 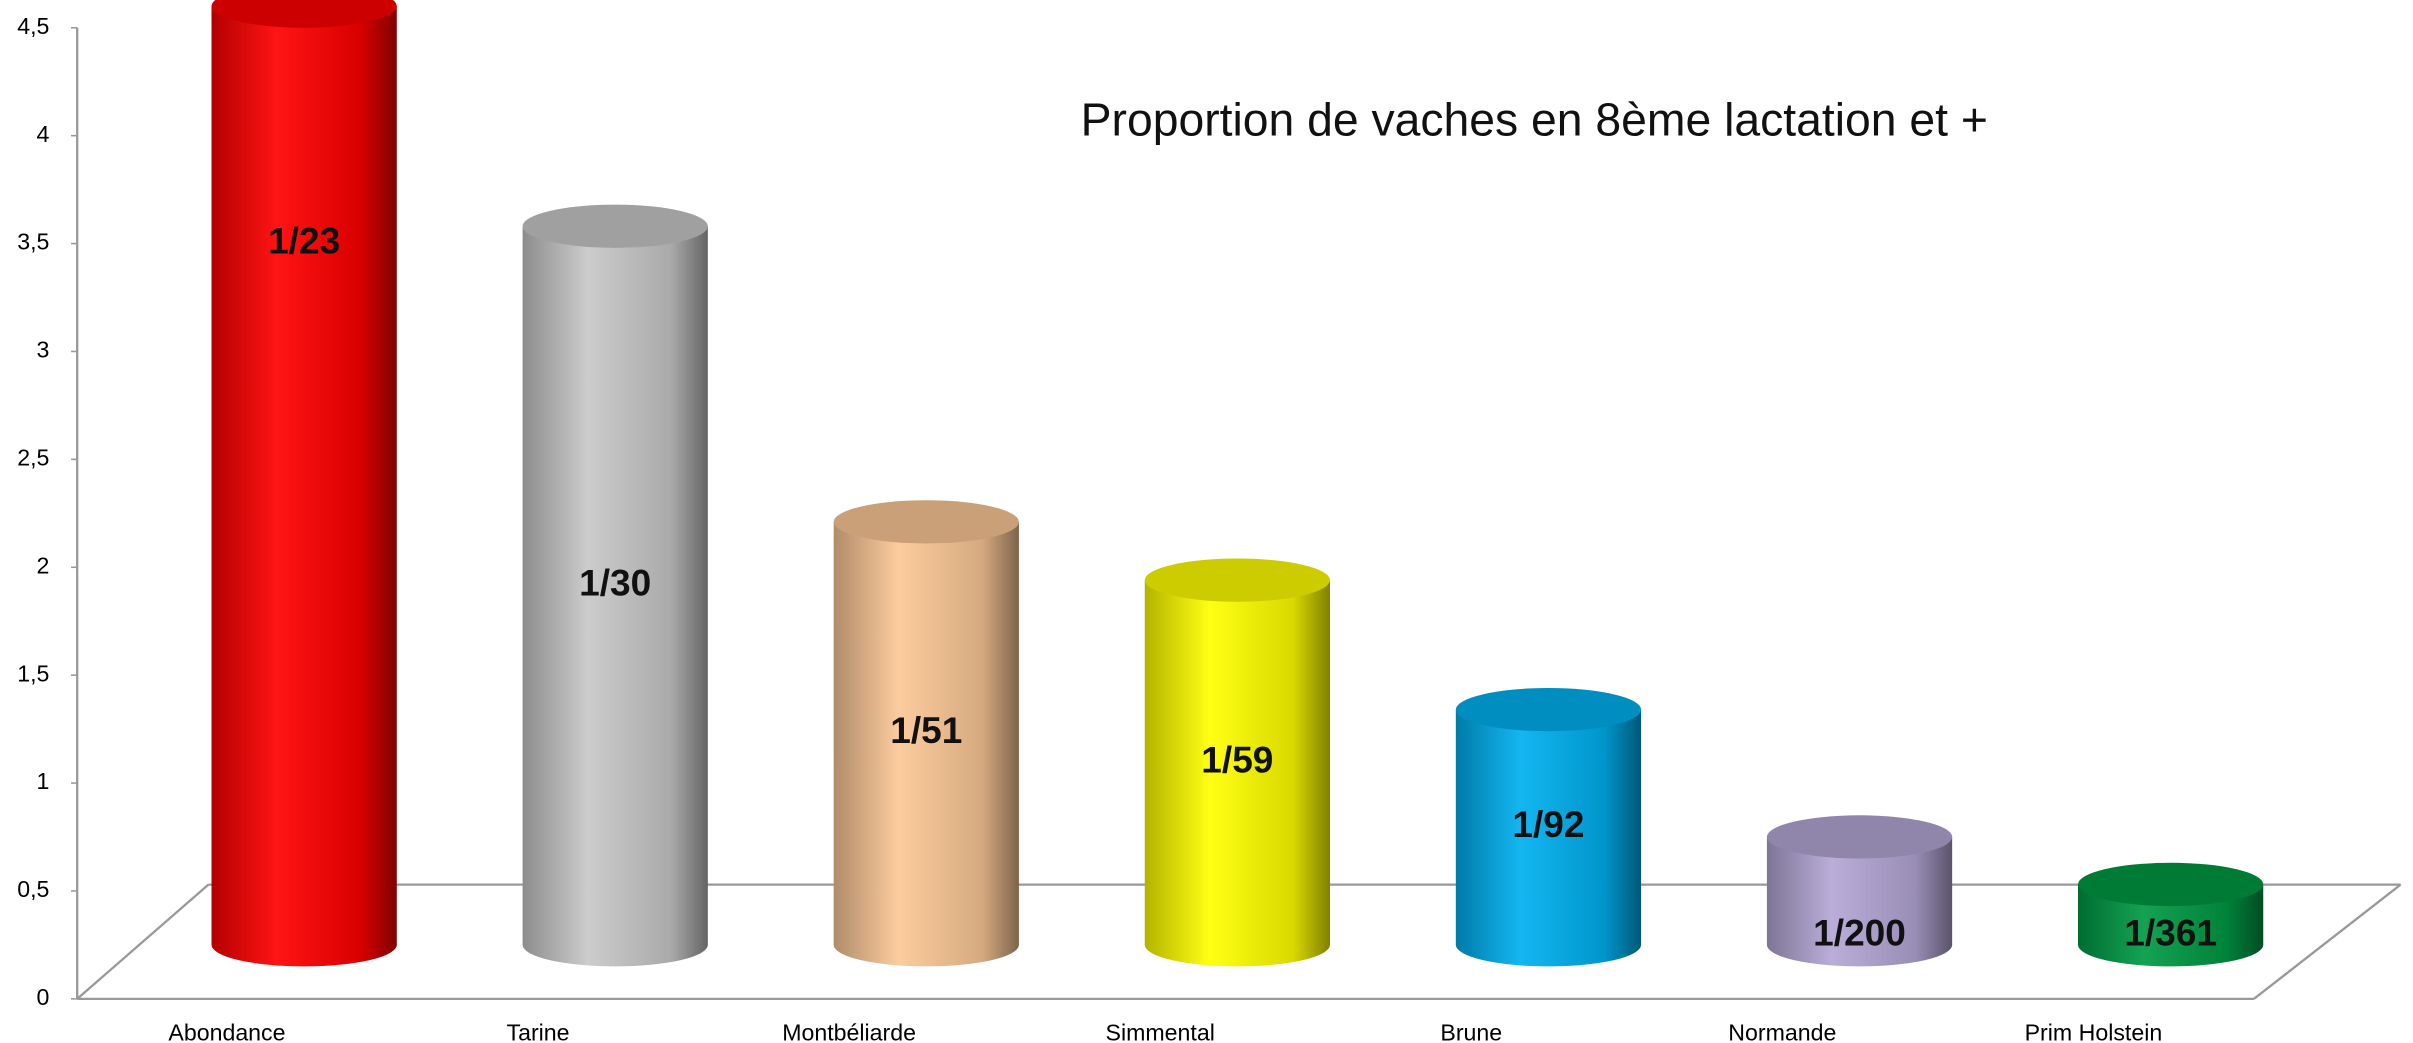 I want to click on value-label: 1/30, so click(x=615, y=582).